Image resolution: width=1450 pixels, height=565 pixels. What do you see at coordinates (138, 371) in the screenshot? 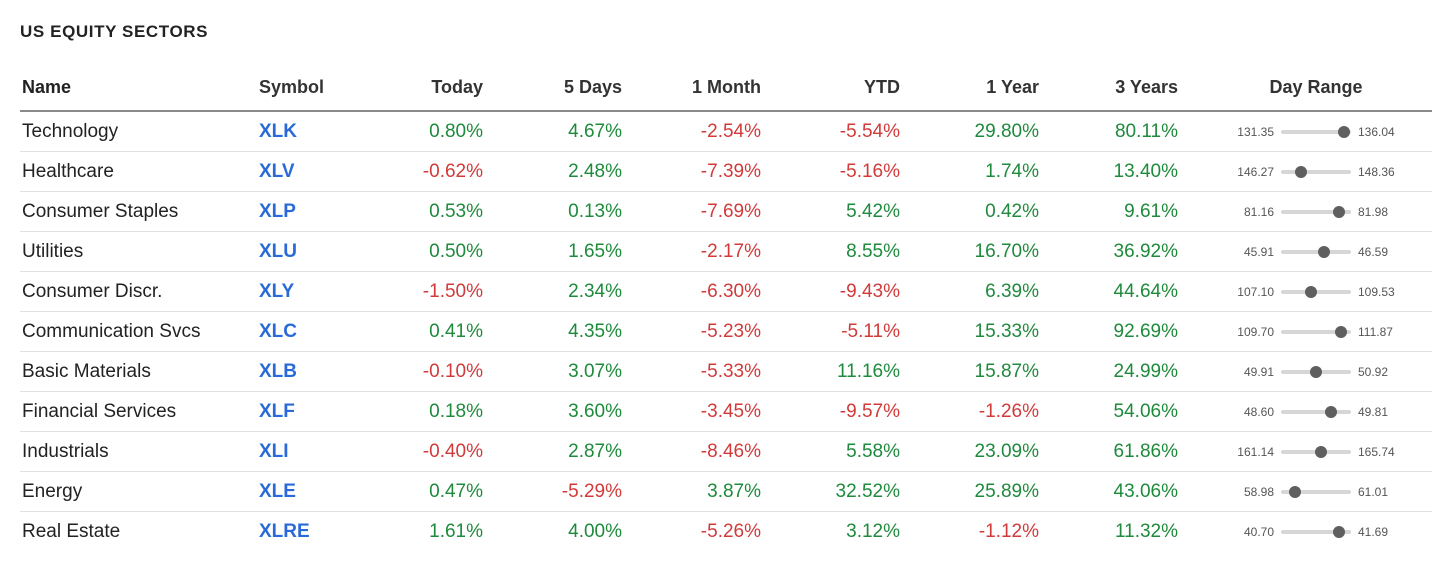
I see `cell-sector-name: Basic Materials` at bounding box center [138, 371].